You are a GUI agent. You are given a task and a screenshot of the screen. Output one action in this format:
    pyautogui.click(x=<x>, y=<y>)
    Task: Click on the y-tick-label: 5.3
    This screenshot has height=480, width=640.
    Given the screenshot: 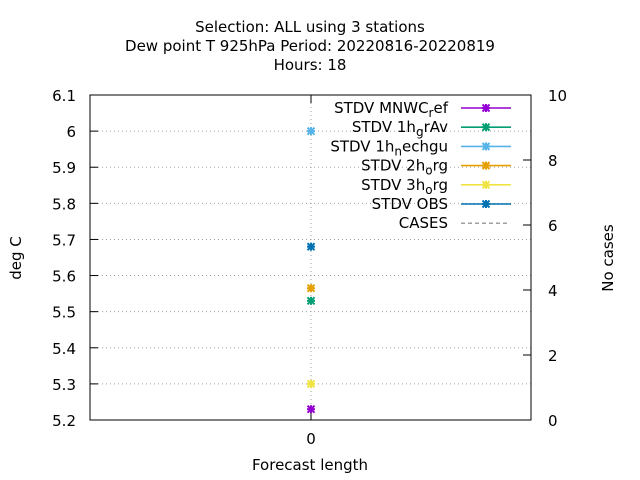 What is the action you would take?
    pyautogui.click(x=64, y=385)
    